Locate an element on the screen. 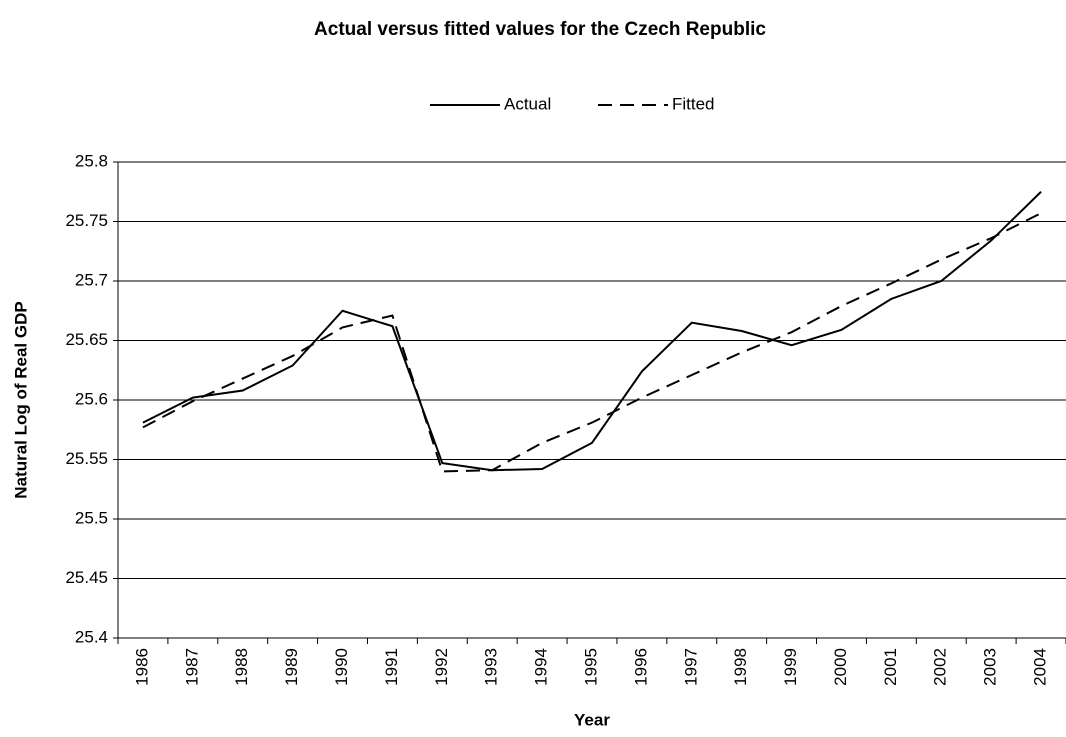 Image resolution: width=1066 pixels, height=737 pixels. x-tick-label: 2000 is located at coordinates (840, 667).